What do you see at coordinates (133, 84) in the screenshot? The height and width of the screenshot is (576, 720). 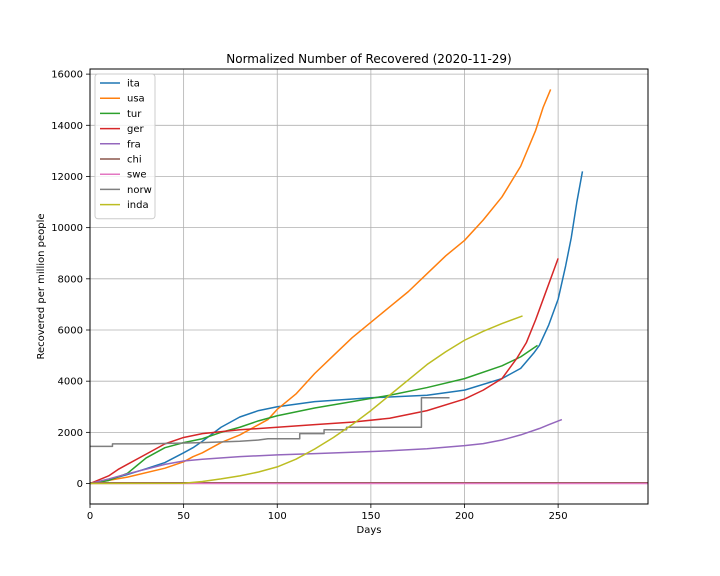 I see `legend-label-ita: ita` at bounding box center [133, 84].